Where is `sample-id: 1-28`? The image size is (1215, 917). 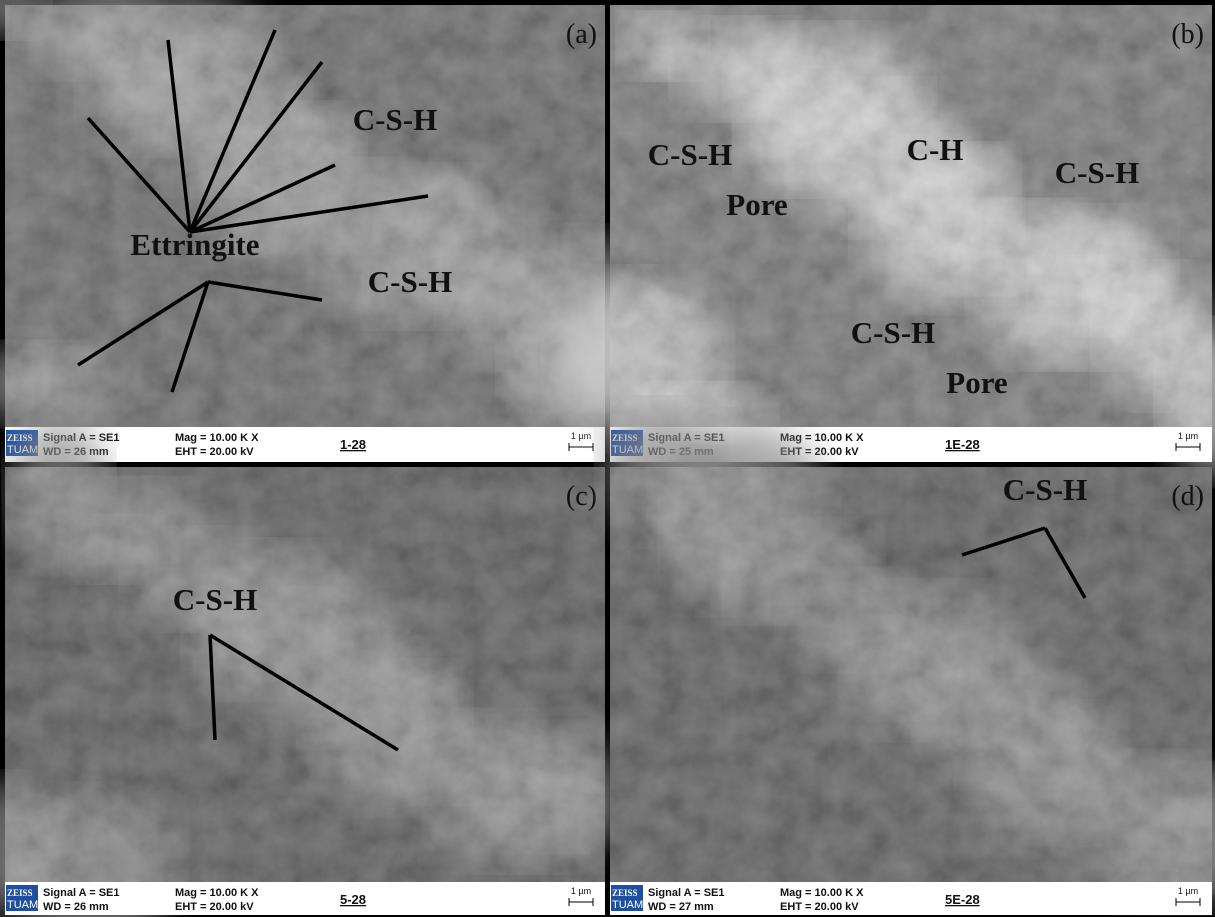
sample-id: 1-28 is located at coordinates (353, 444).